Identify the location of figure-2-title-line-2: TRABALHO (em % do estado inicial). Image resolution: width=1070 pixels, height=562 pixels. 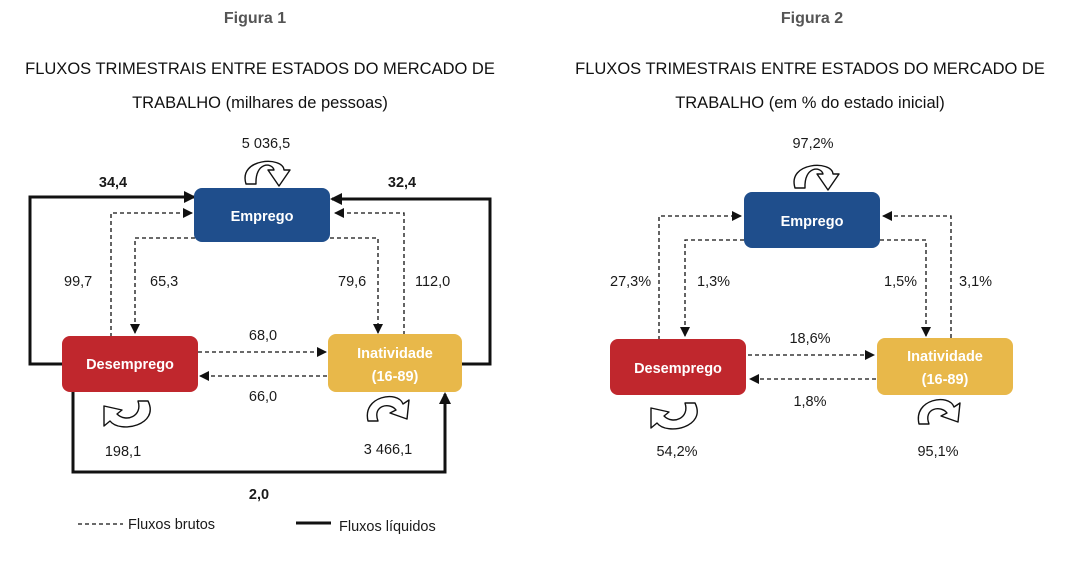
(810, 103).